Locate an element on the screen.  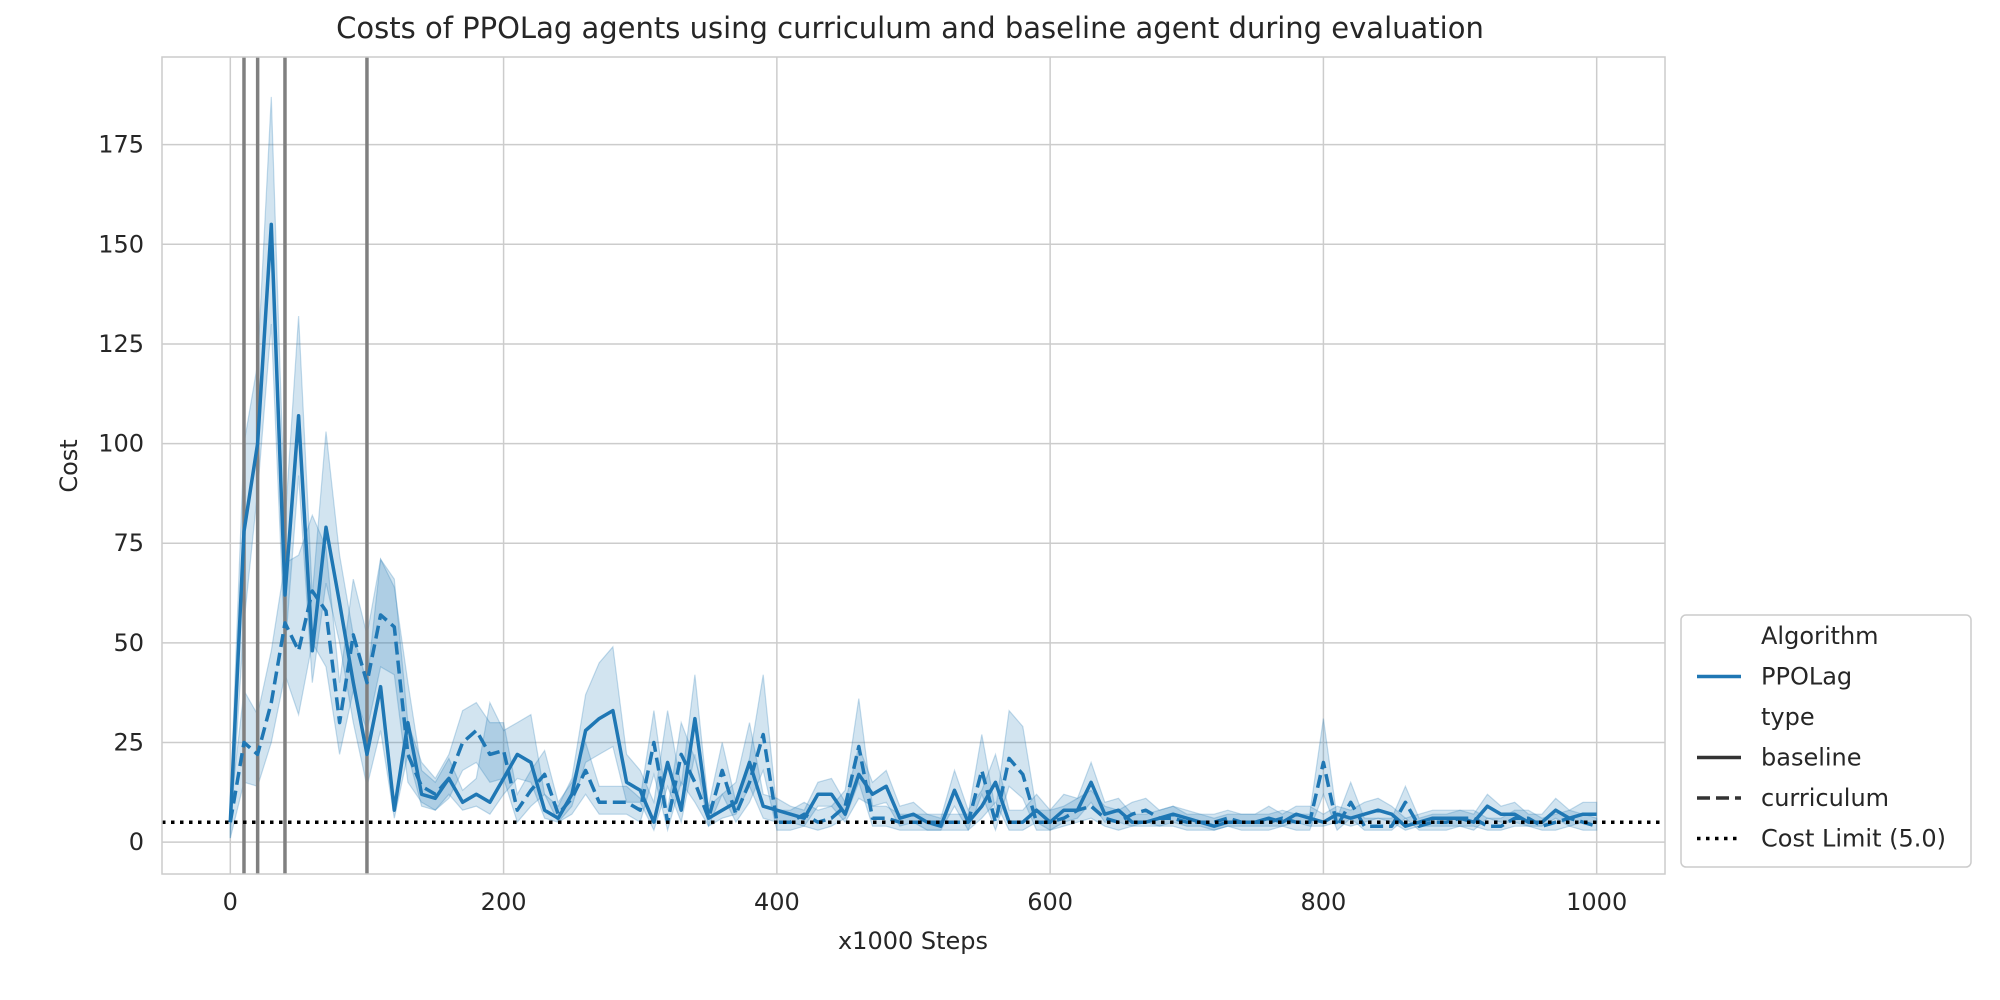
x-axis-label: x1000 Steps is located at coordinates (913, 941).